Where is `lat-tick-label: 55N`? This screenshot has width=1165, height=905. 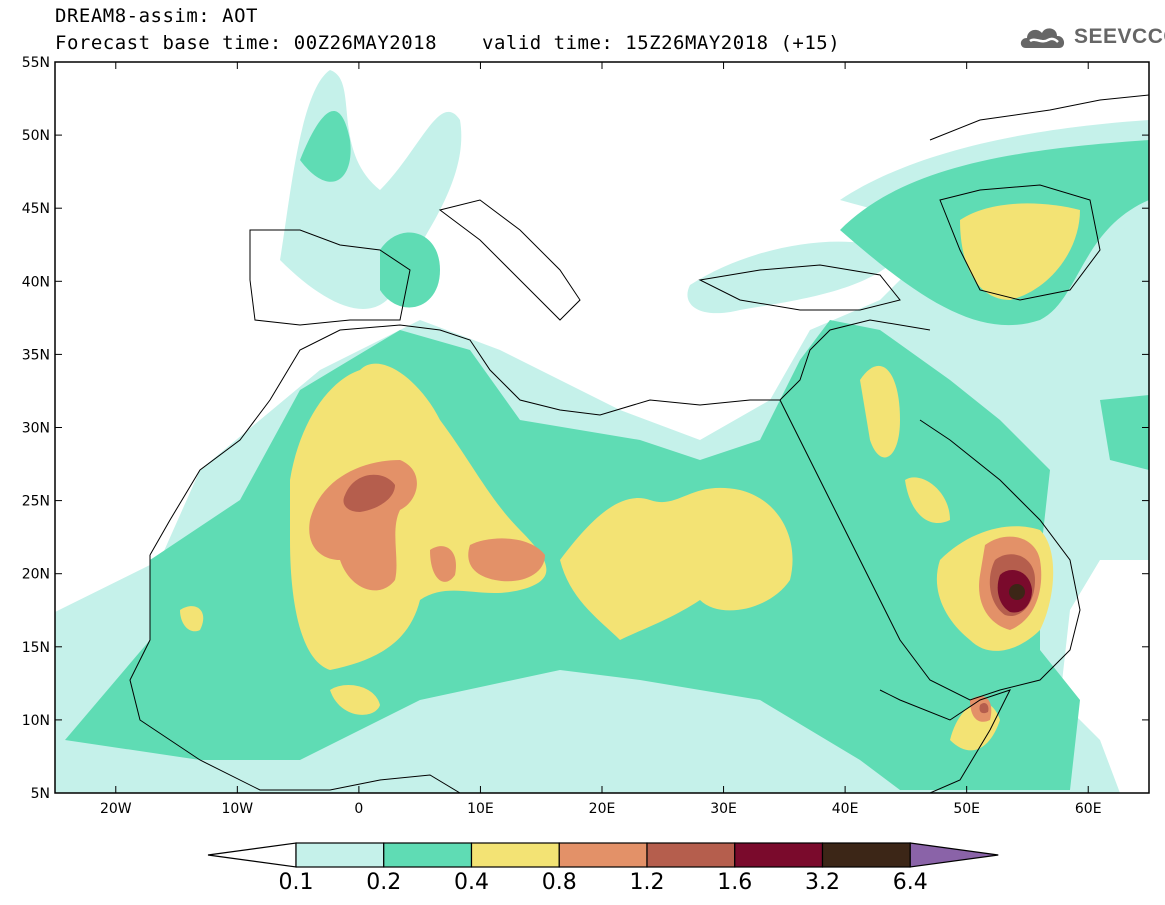 lat-tick-label: 55N is located at coordinates (36, 63).